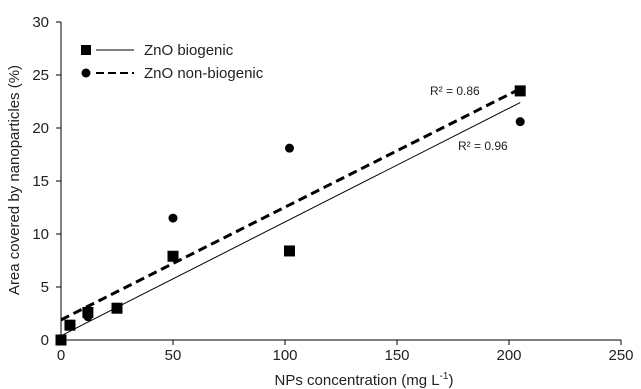 Image resolution: width=641 pixels, height=389 pixels. I want to click on x-tick-label: 250, so click(620, 355).